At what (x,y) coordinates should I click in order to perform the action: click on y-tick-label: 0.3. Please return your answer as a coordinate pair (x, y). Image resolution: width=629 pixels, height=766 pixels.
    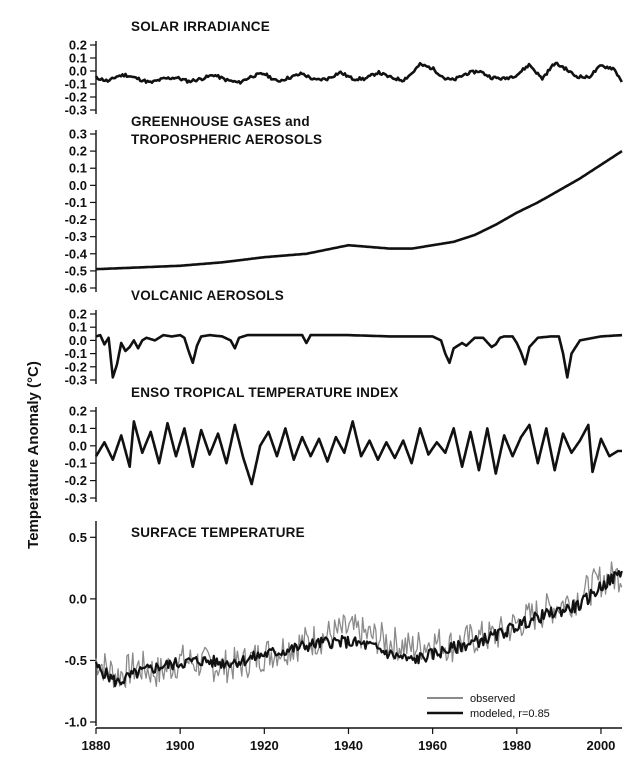
    Looking at the image, I should click on (78, 134).